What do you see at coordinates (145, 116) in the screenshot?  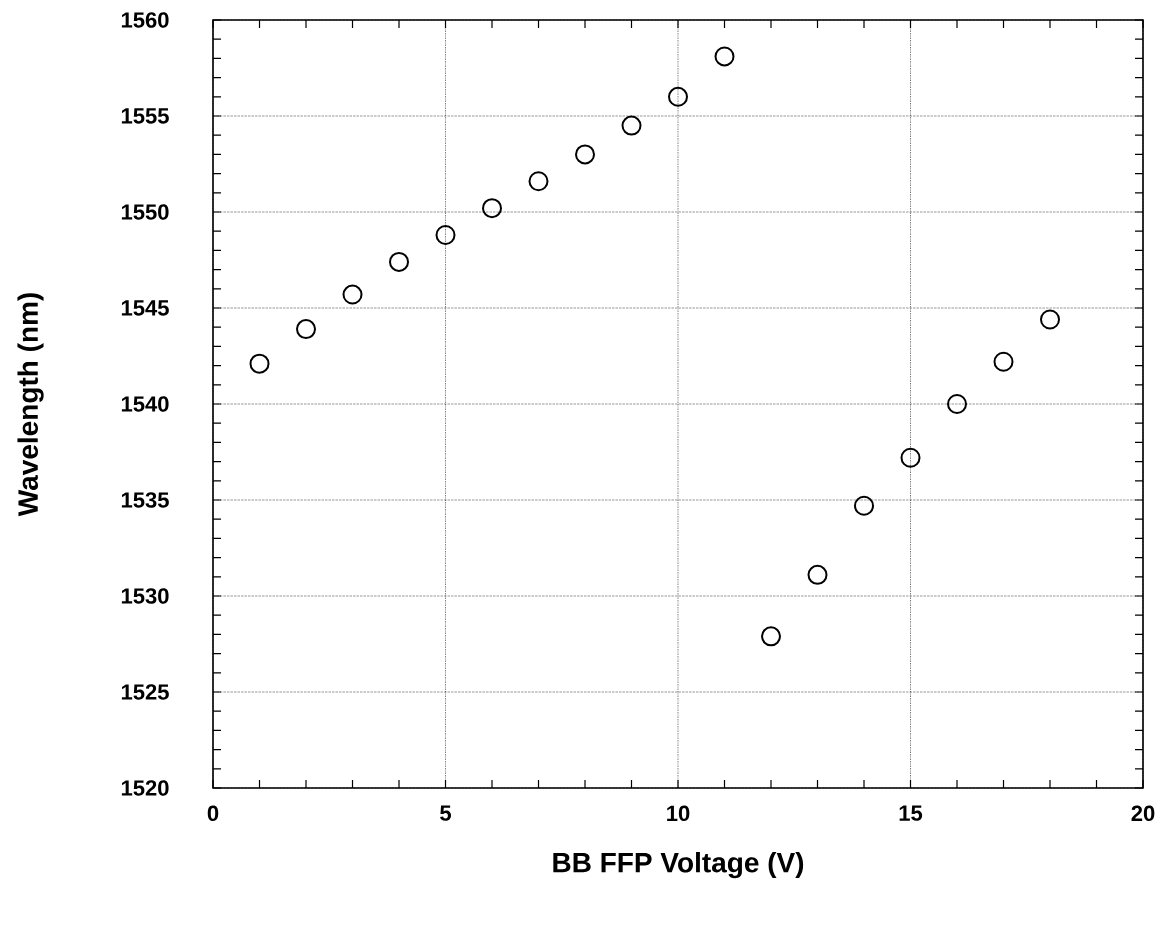 I see `y-tick-label: 1555` at bounding box center [145, 116].